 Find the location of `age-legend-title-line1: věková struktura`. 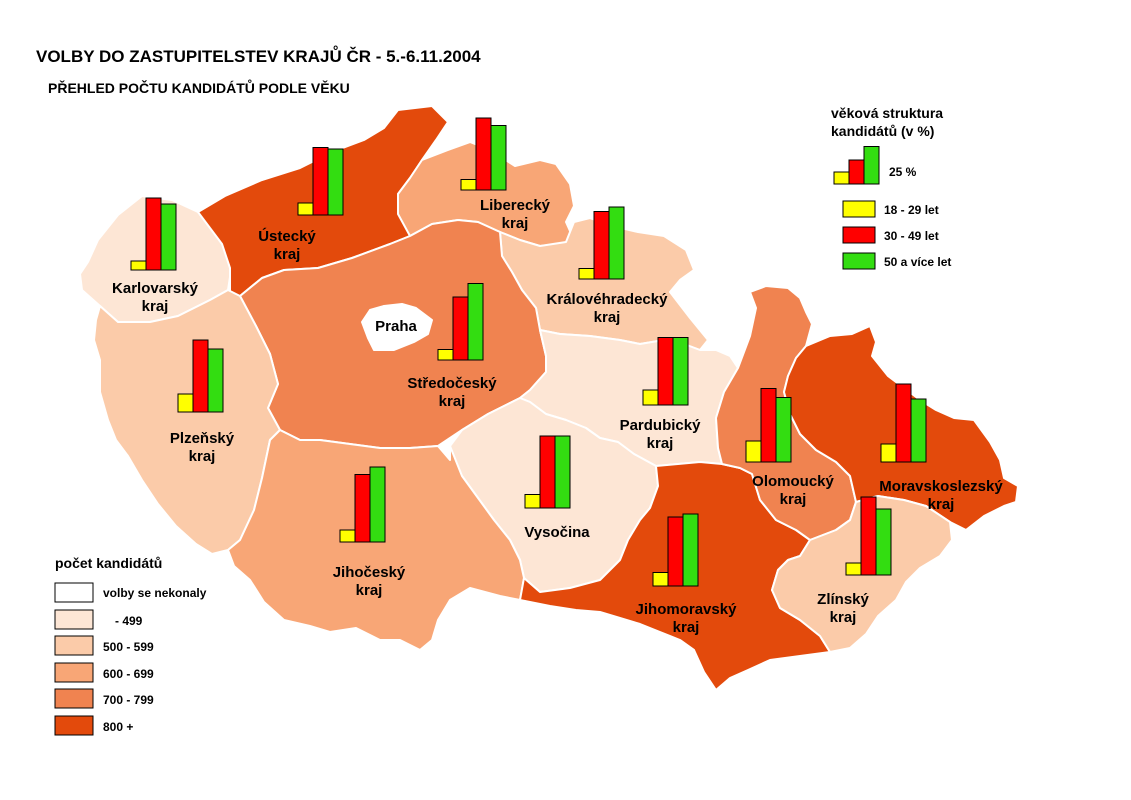

age-legend-title-line1: věková struktura is located at coordinates (887, 113).